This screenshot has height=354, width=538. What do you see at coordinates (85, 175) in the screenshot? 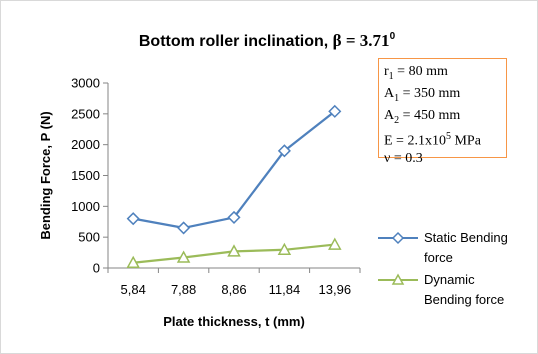
I see `y-tick-label-3: 1500` at bounding box center [85, 175].